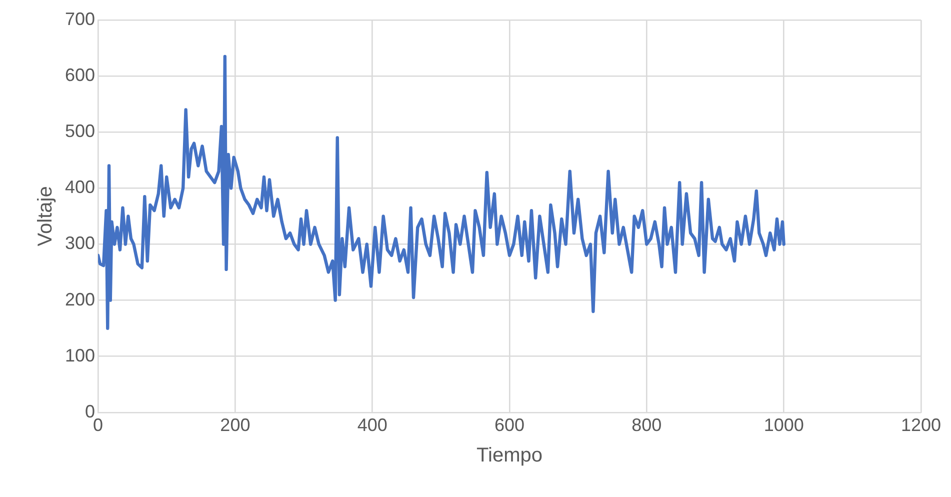  Describe the element at coordinates (80, 299) in the screenshot. I see `y-tick-label: 200` at that location.